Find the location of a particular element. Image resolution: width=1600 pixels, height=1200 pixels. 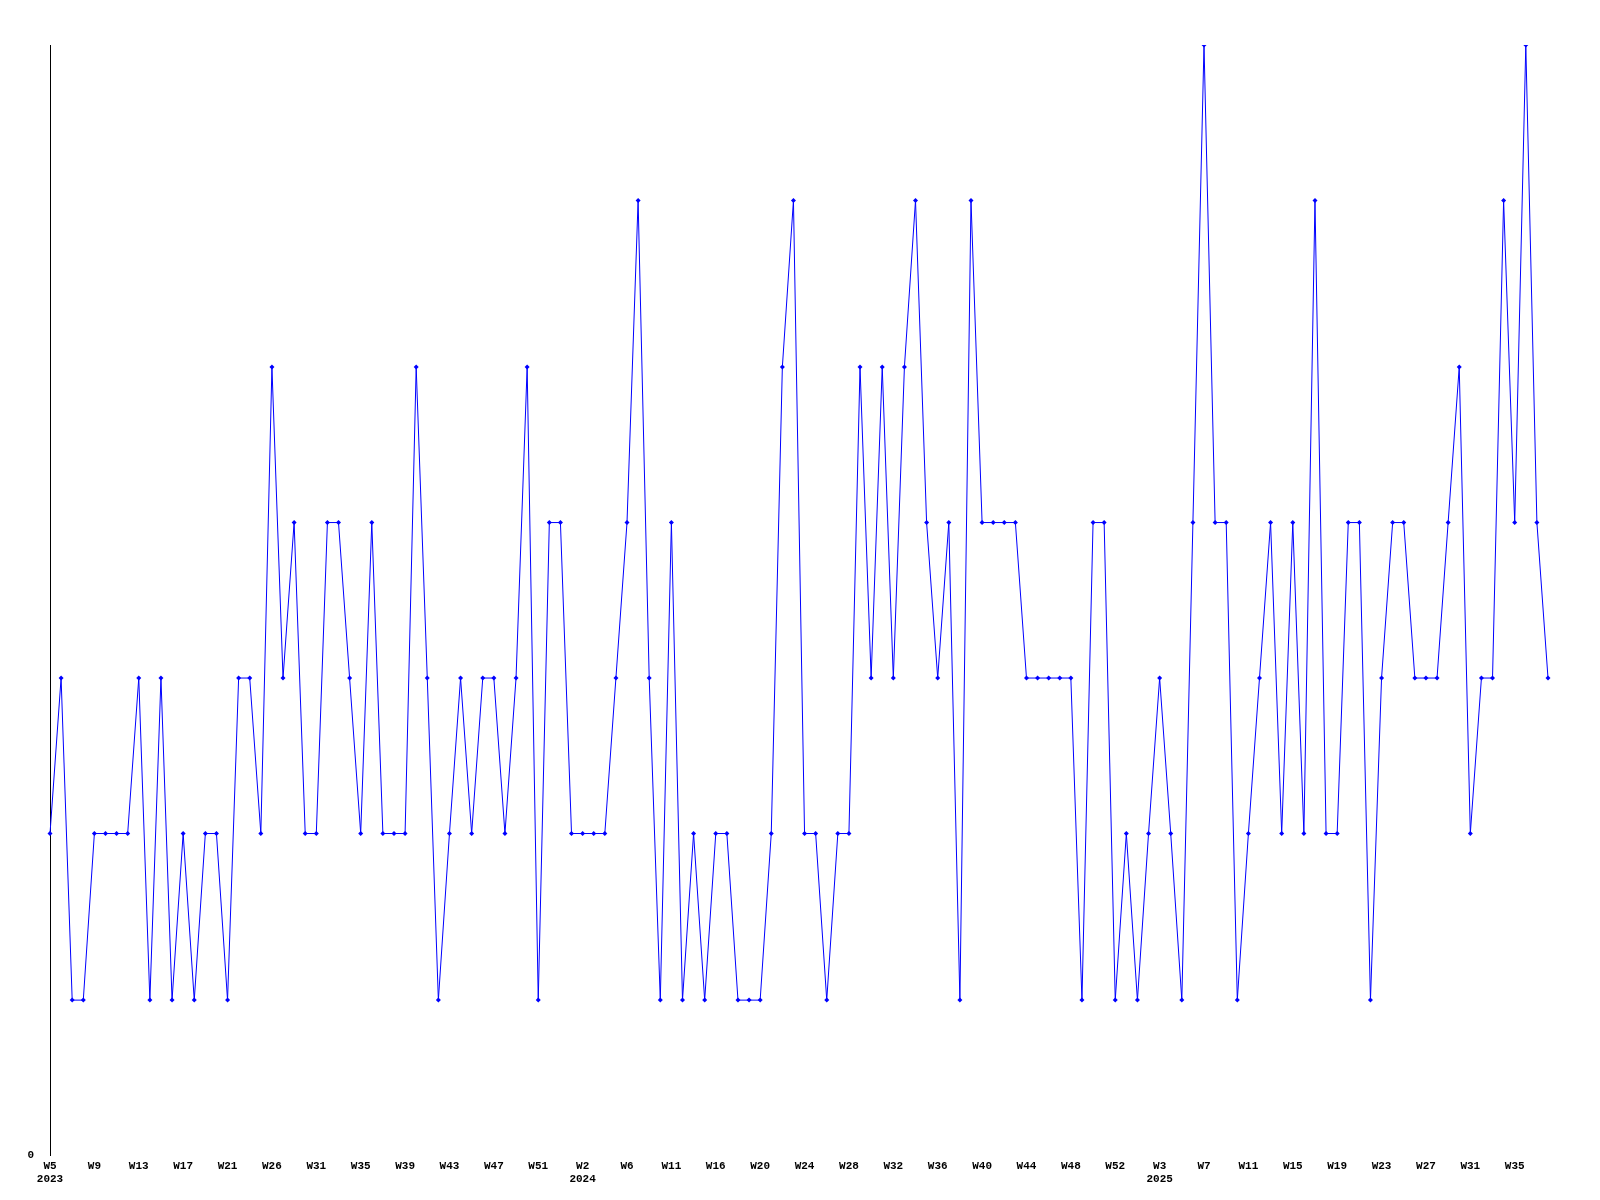

x-tick-label: W23 is located at coordinates (1381, 1165).